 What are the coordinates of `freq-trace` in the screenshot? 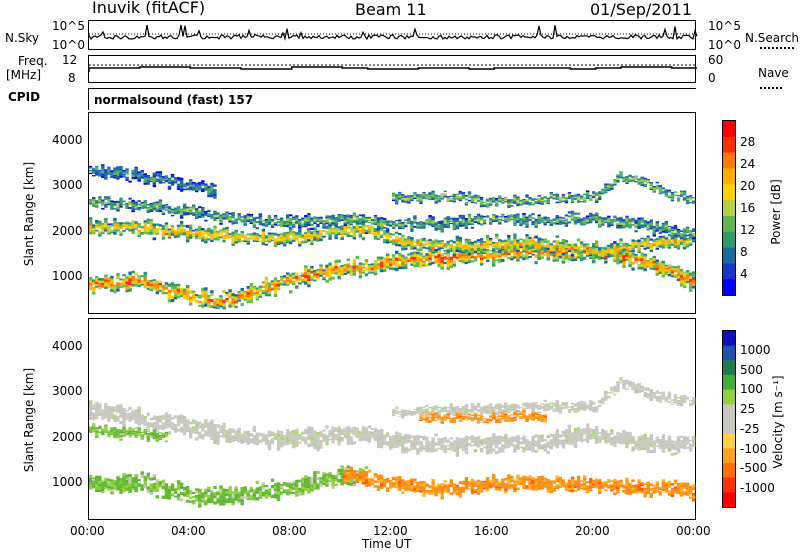 It's located at (392, 68).